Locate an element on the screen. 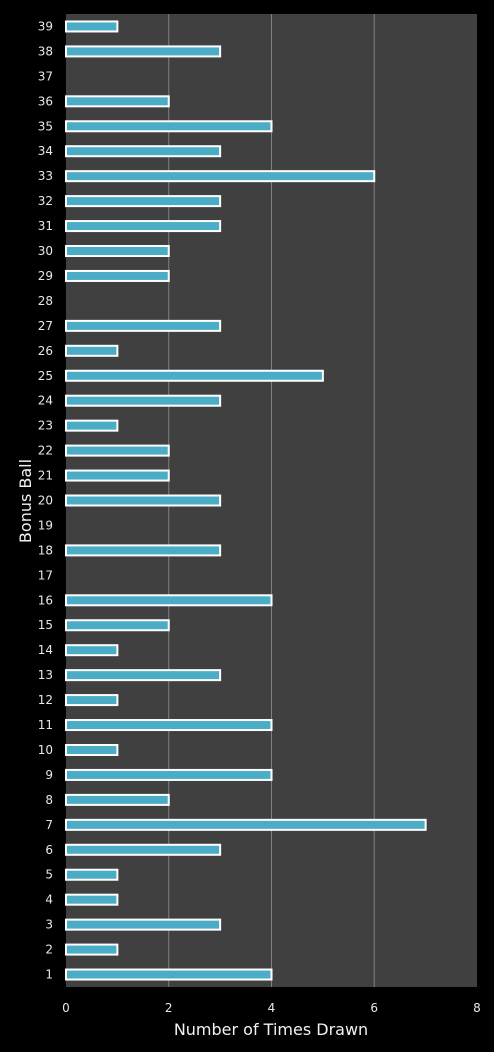 The width and height of the screenshot is (494, 1052). y-tick-label: 17 is located at coordinates (45, 575).